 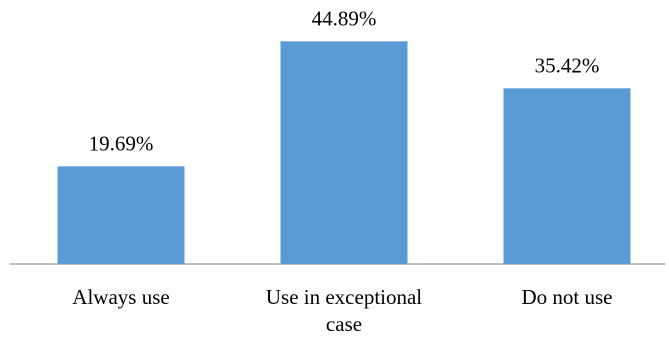 I want to click on data-label-3: 35.42%, so click(x=567, y=65).